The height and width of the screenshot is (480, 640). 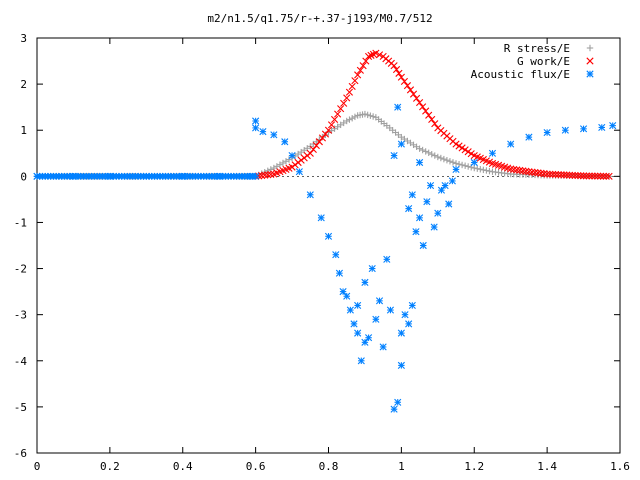 What do you see at coordinates (329, 466) in the screenshot?
I see `x-tick-label: 0.8` at bounding box center [329, 466].